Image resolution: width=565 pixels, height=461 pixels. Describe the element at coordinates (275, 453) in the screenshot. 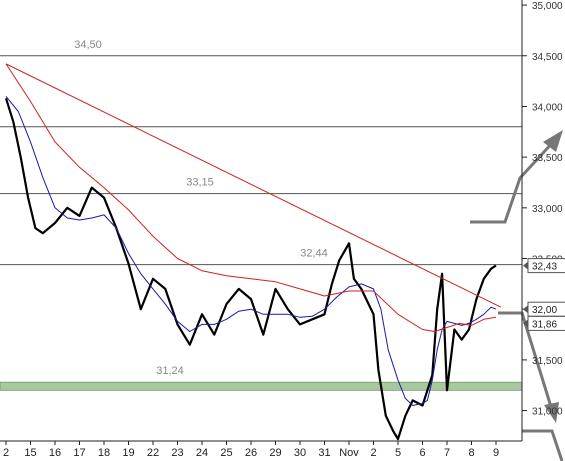

I see `x-tick-label: 29` at that location.